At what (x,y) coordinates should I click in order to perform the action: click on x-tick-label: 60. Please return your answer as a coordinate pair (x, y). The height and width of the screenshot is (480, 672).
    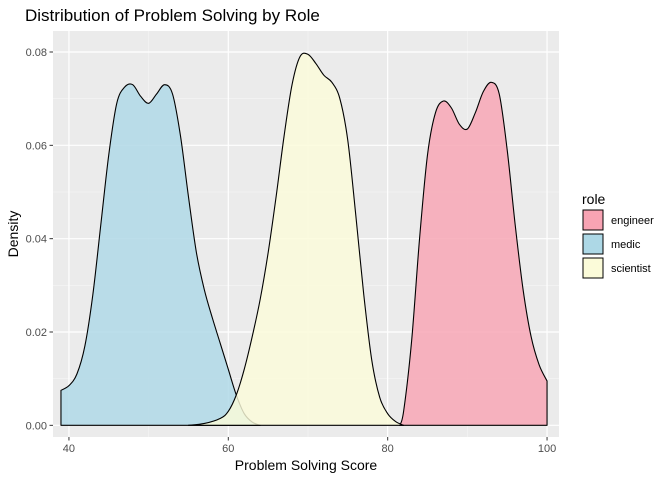
    Looking at the image, I should click on (228, 449).